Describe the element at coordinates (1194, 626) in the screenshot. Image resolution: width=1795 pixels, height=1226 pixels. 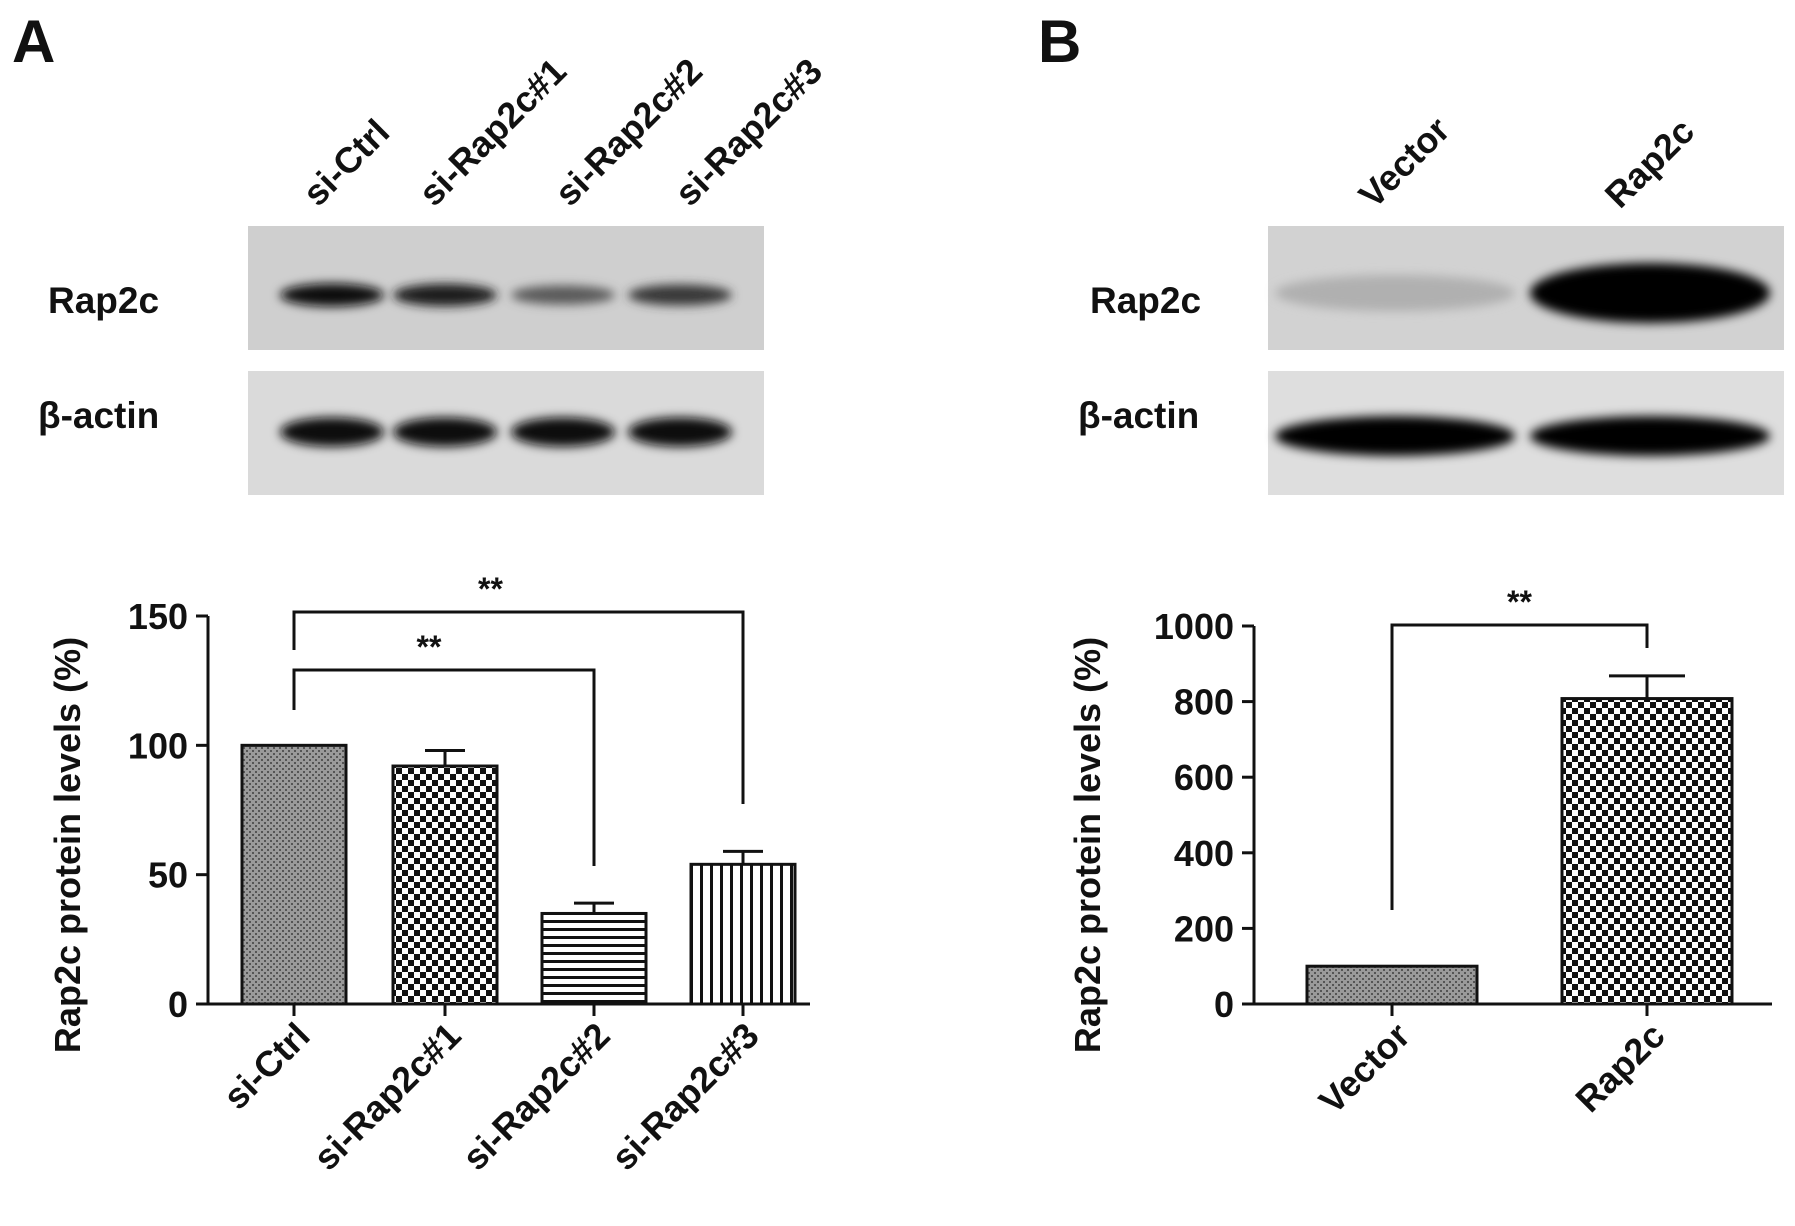
I see `y-tick-label: 1000` at that location.